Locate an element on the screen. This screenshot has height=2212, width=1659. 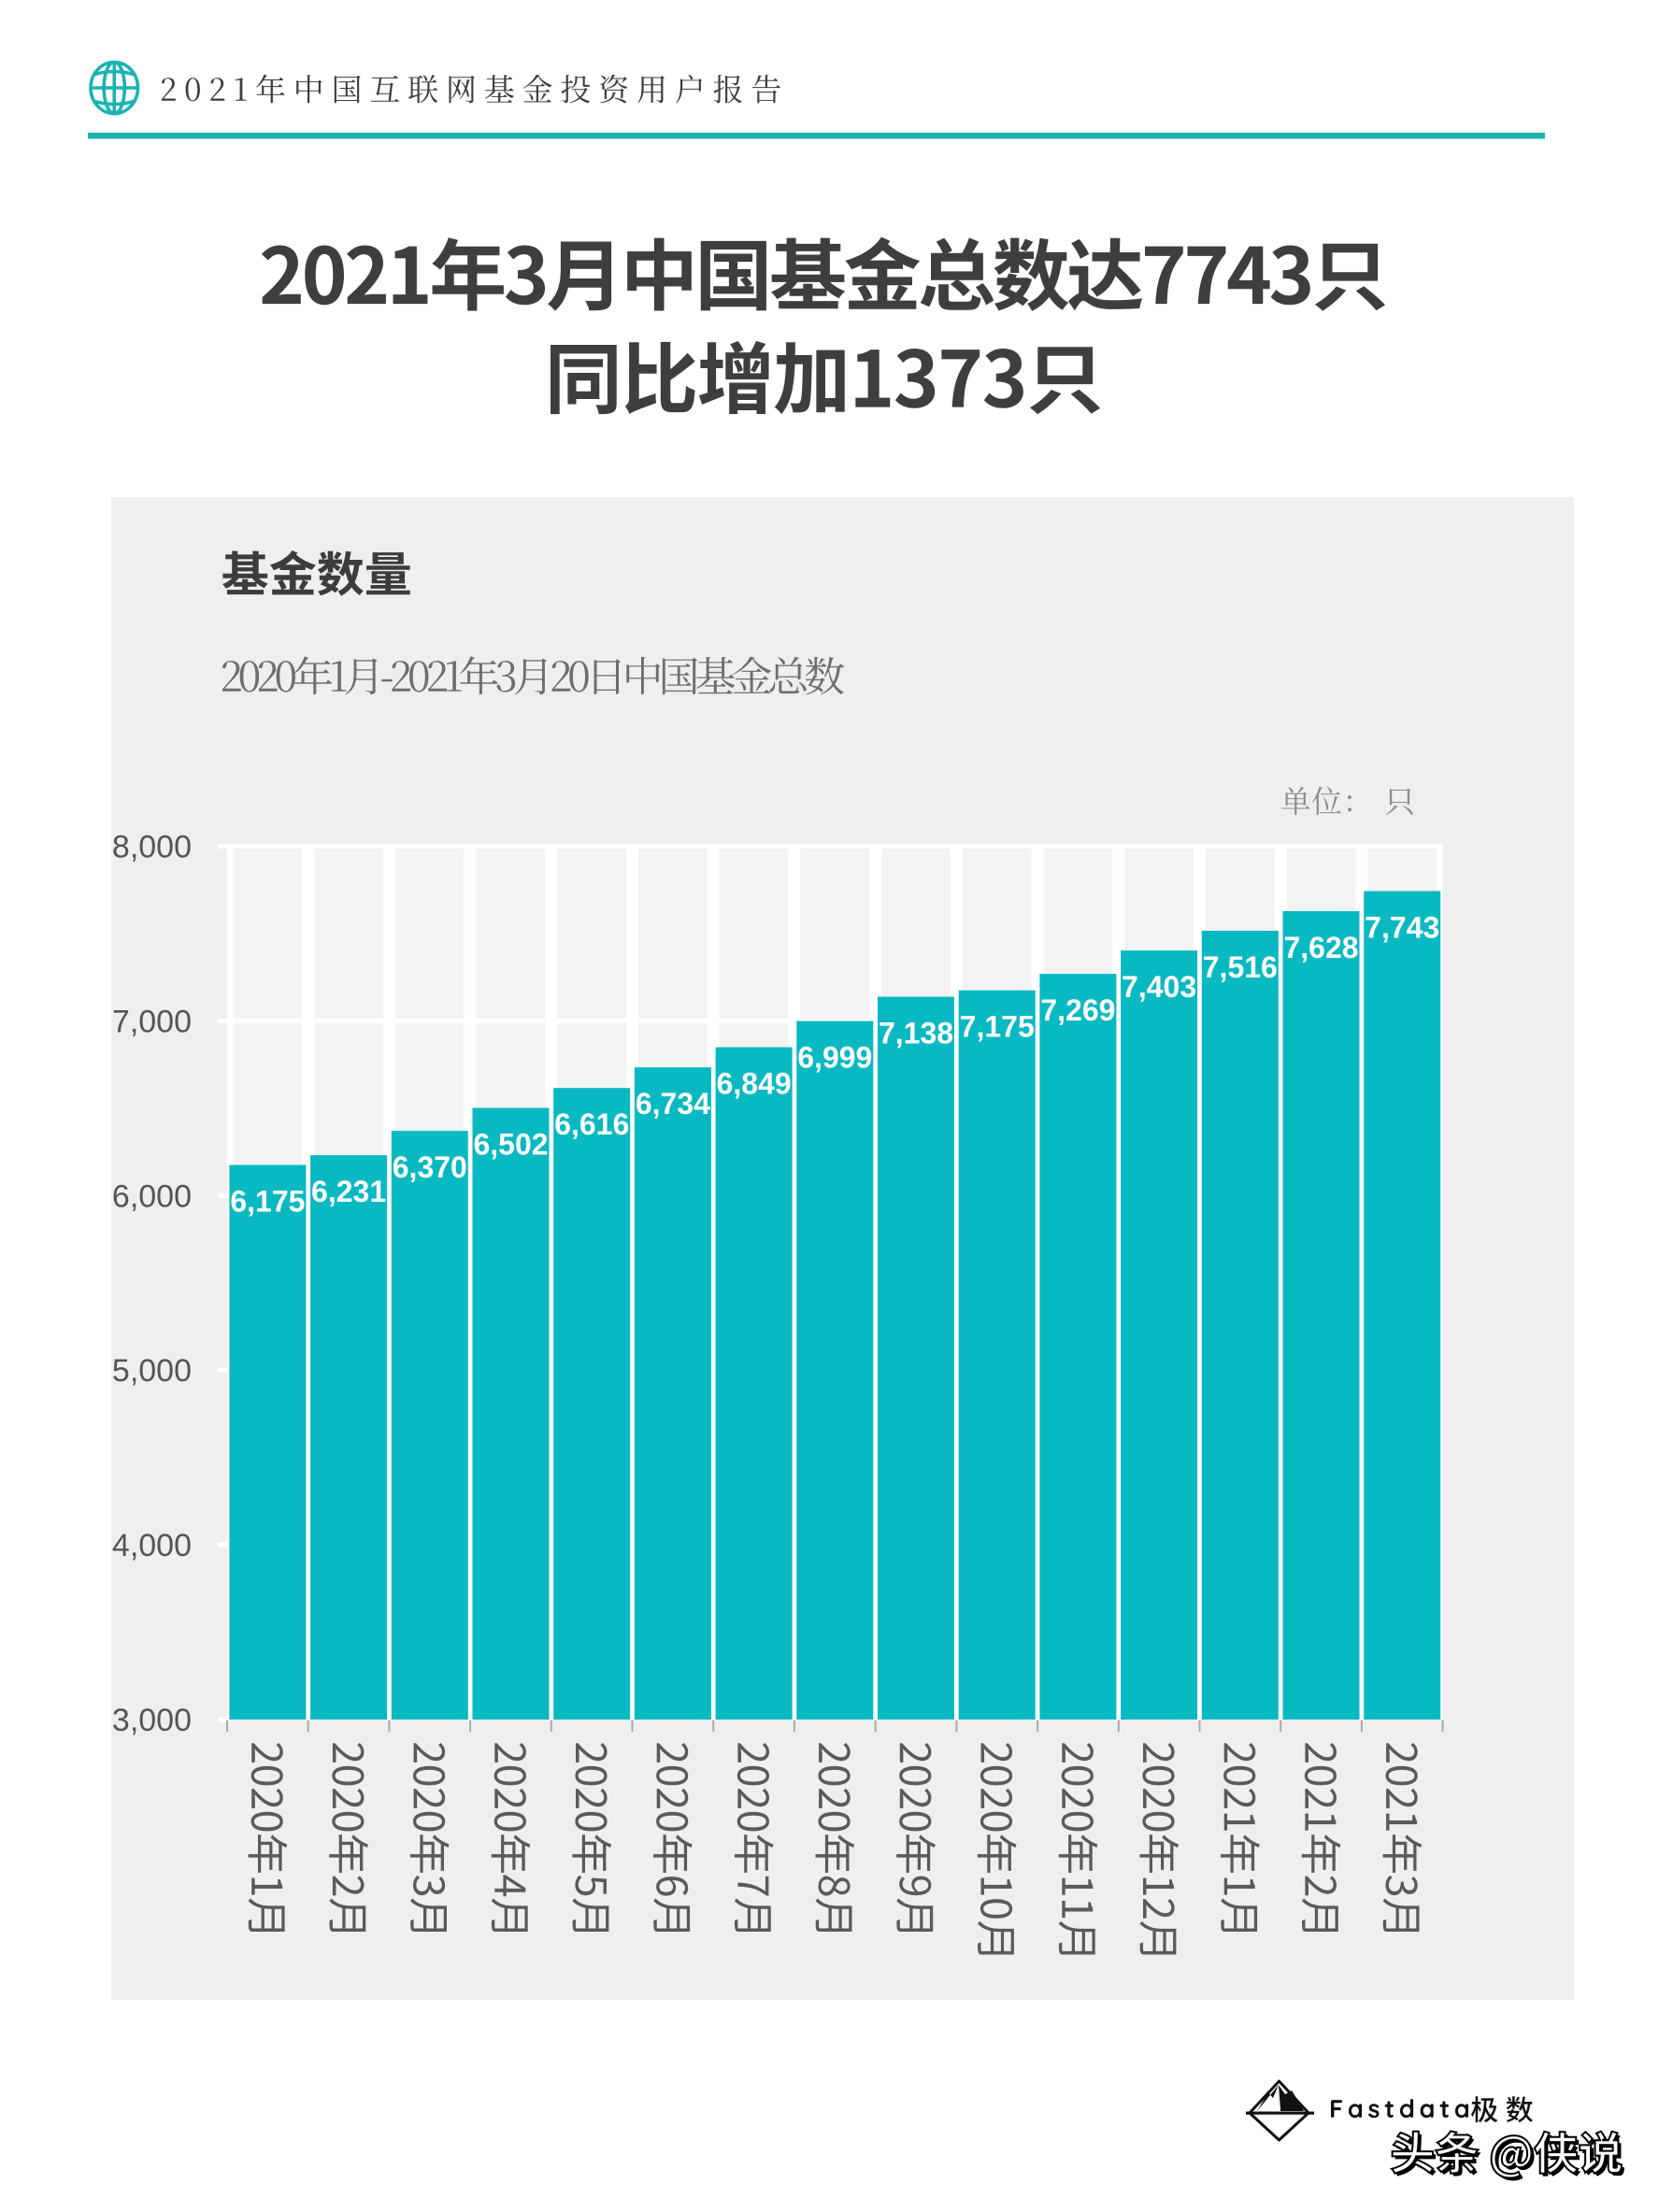
svg-text: 6,231 is located at coordinates (348, 1191).